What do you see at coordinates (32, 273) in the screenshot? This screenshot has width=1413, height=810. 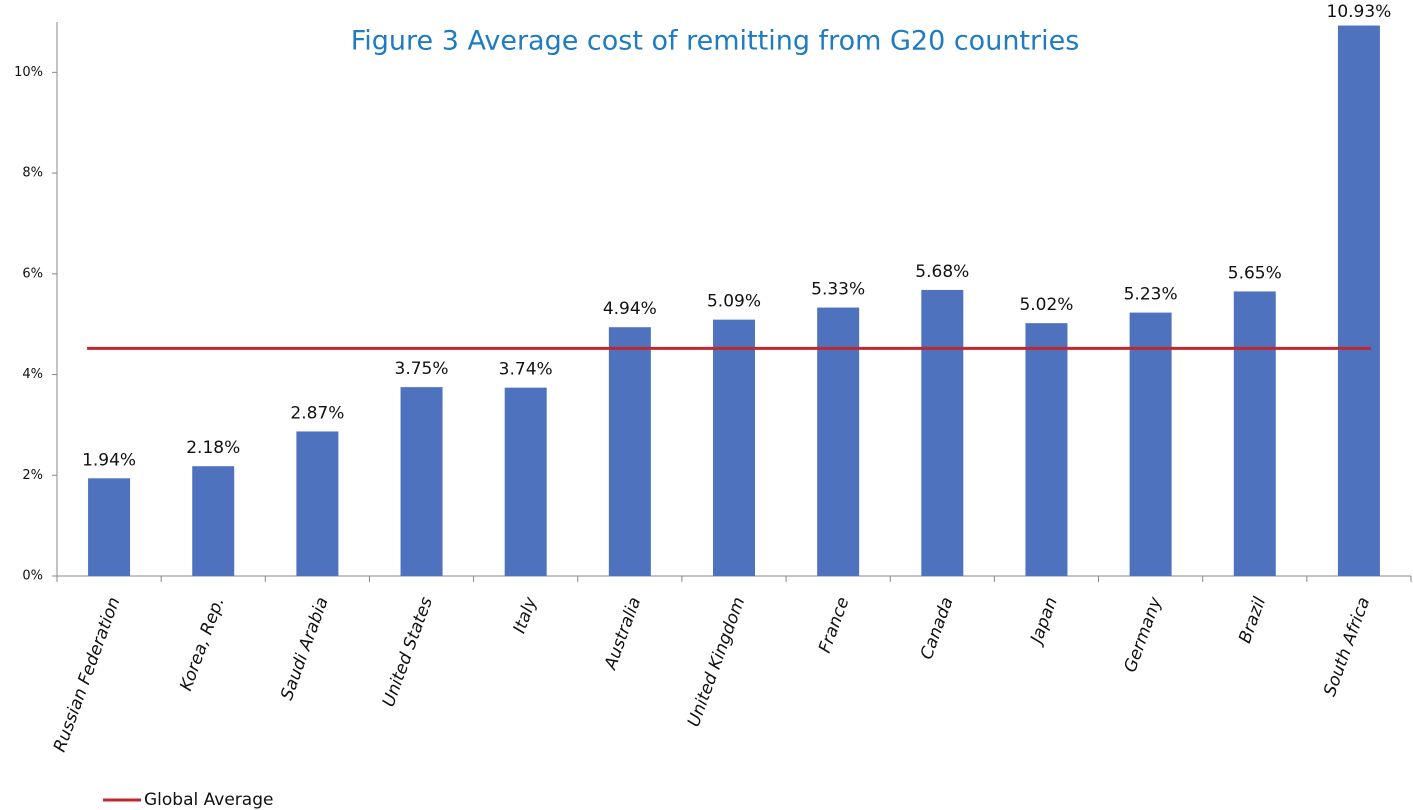 I see `y-tick-label: 6%` at bounding box center [32, 273].